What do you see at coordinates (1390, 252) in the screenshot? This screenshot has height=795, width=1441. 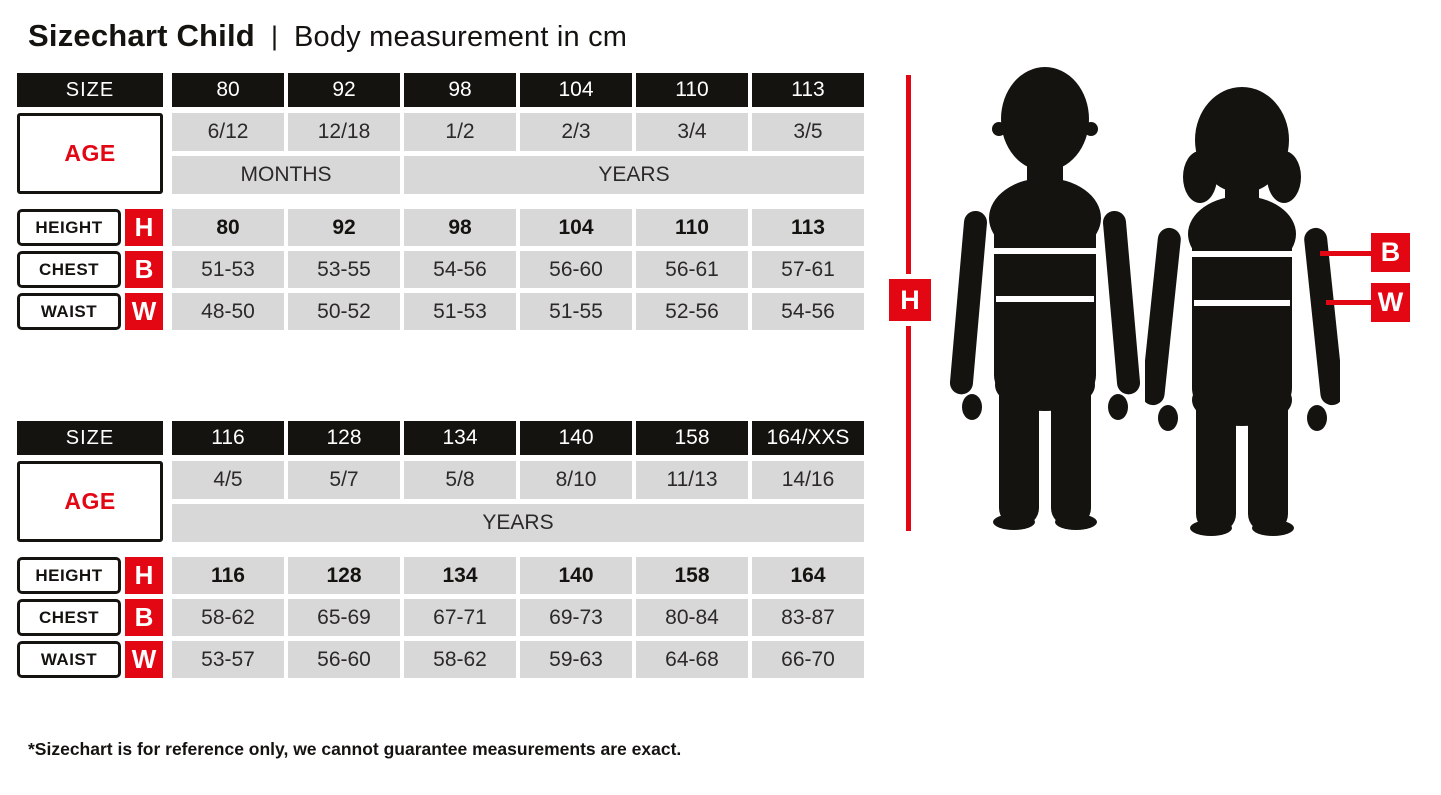 I see `chest-indicator-icon: B` at bounding box center [1390, 252].